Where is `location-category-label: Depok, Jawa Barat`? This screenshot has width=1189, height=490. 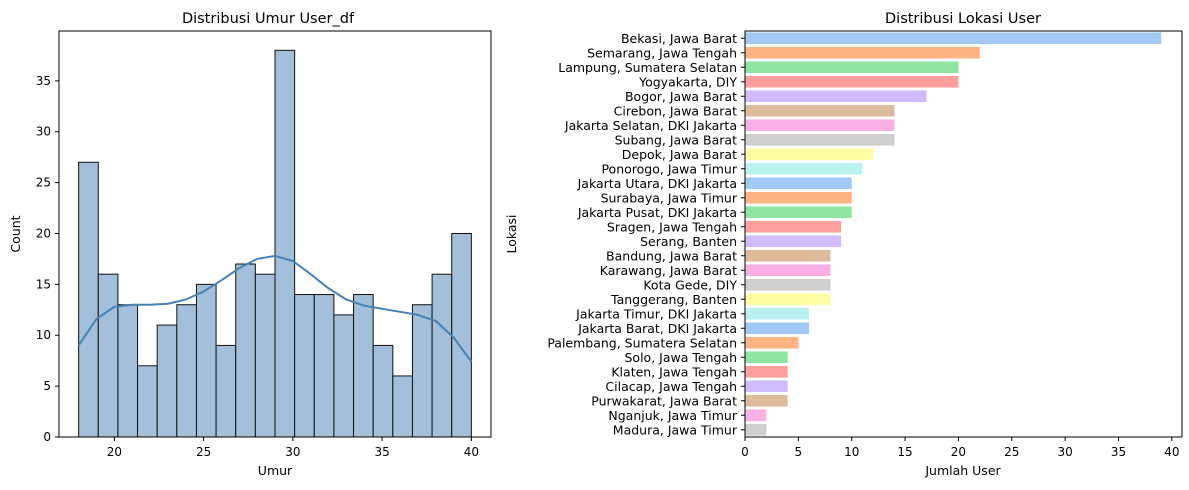 location-category-label: Depok, Jawa Barat is located at coordinates (679, 154).